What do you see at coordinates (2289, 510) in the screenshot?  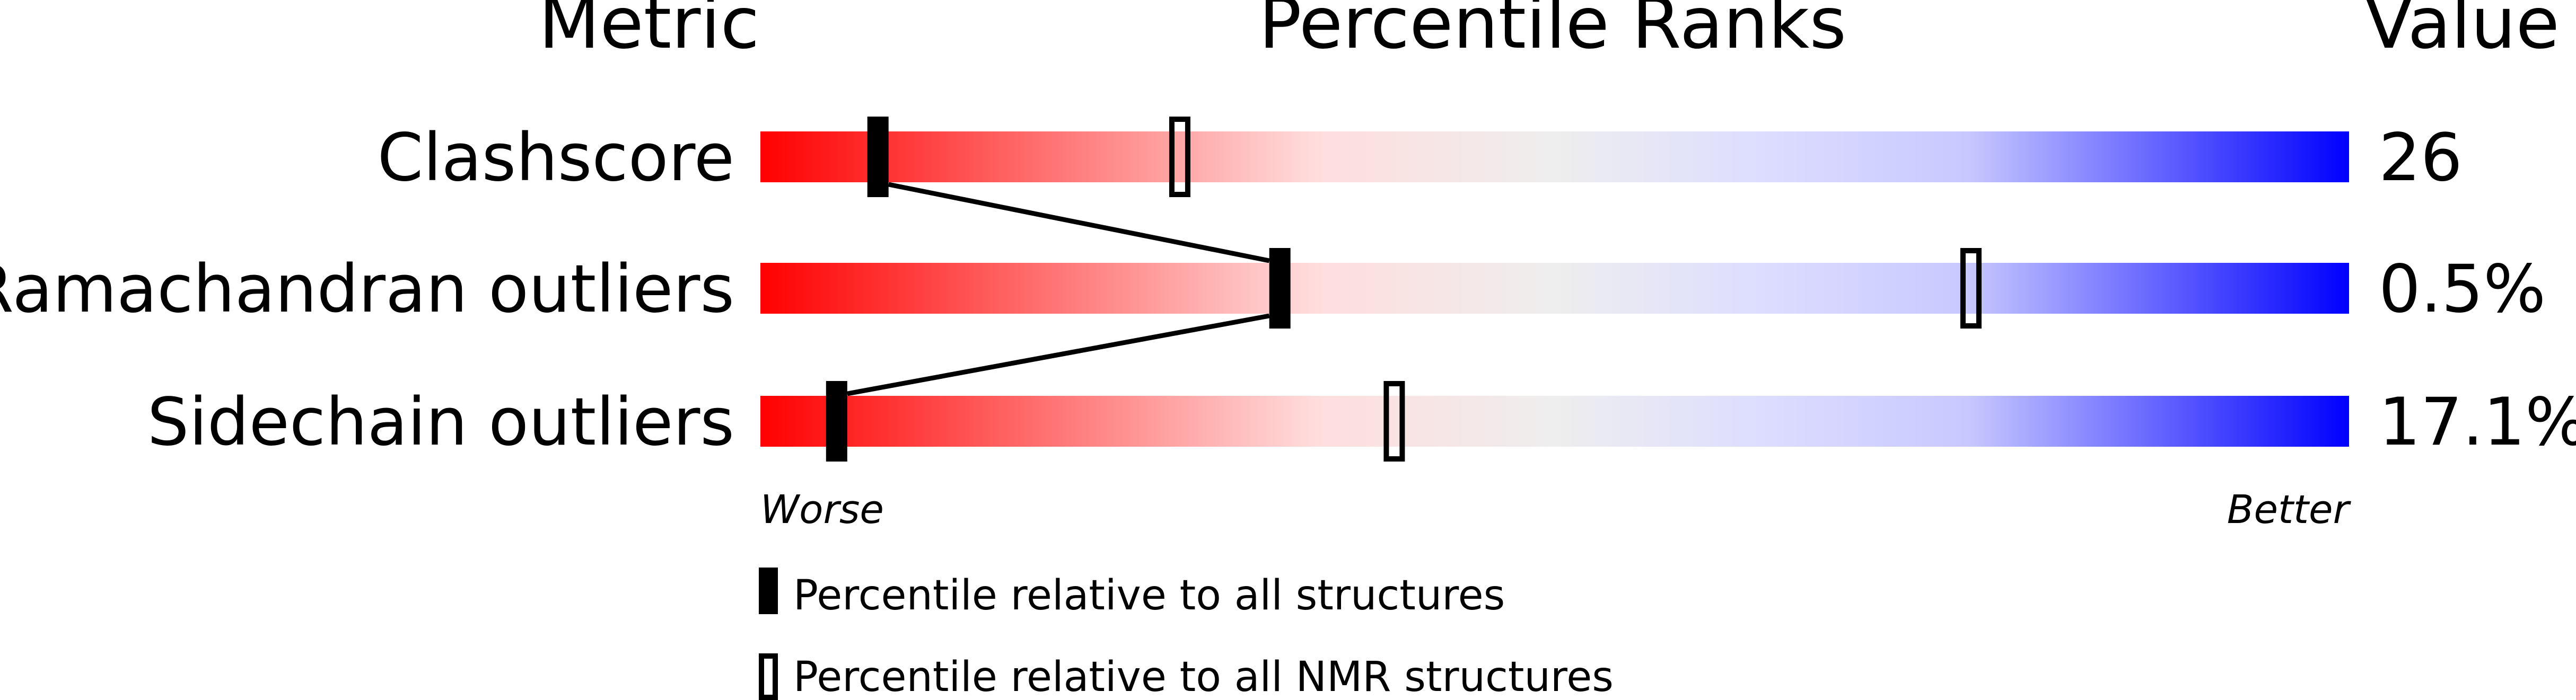 I see `better-label: Better` at bounding box center [2289, 510].